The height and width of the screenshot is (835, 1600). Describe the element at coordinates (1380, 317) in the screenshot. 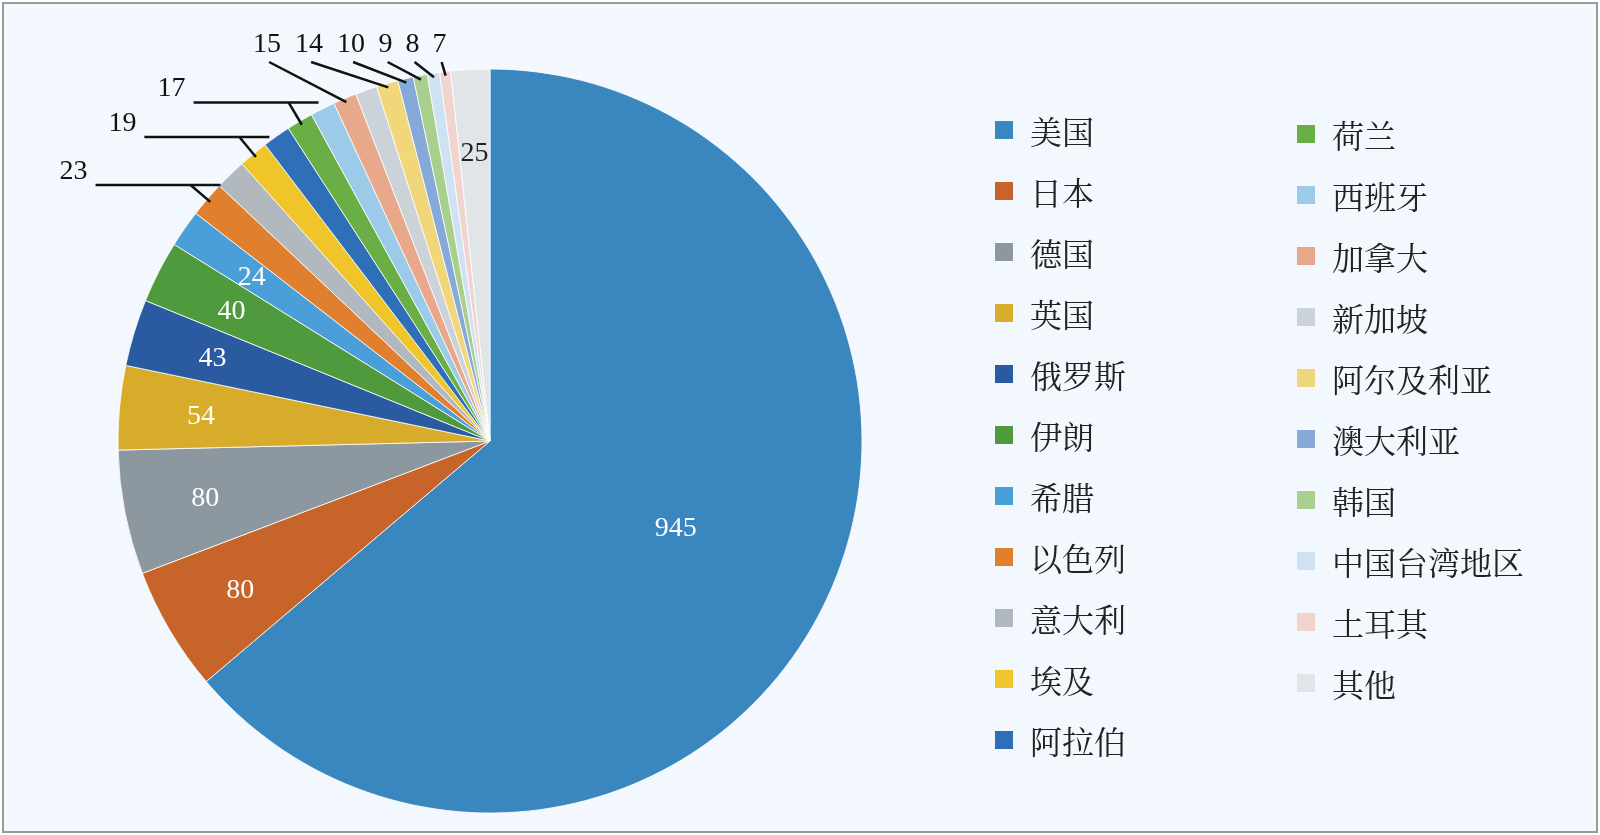

I see `legend-label: 新加坡` at that location.